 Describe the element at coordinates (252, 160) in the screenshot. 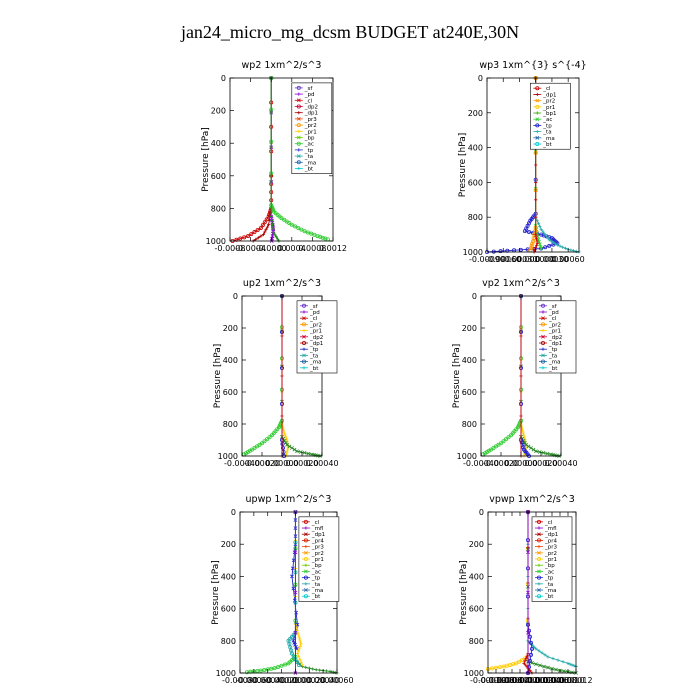

I see `series-line` at that location.